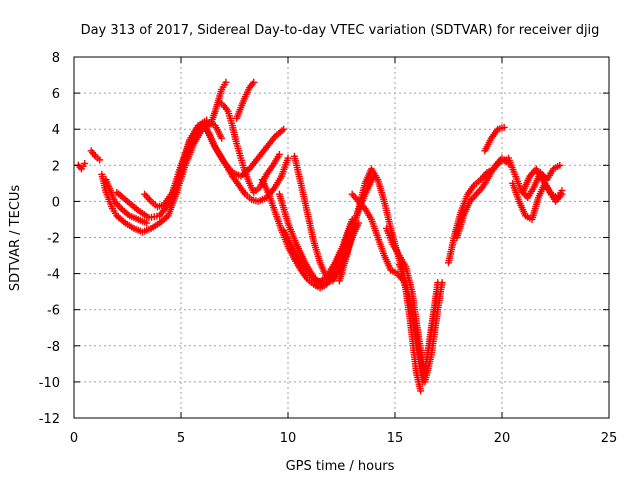 The width and height of the screenshot is (640, 480). What do you see at coordinates (53, 347) in the screenshot?
I see `y-tick-label: -8` at bounding box center [53, 347].